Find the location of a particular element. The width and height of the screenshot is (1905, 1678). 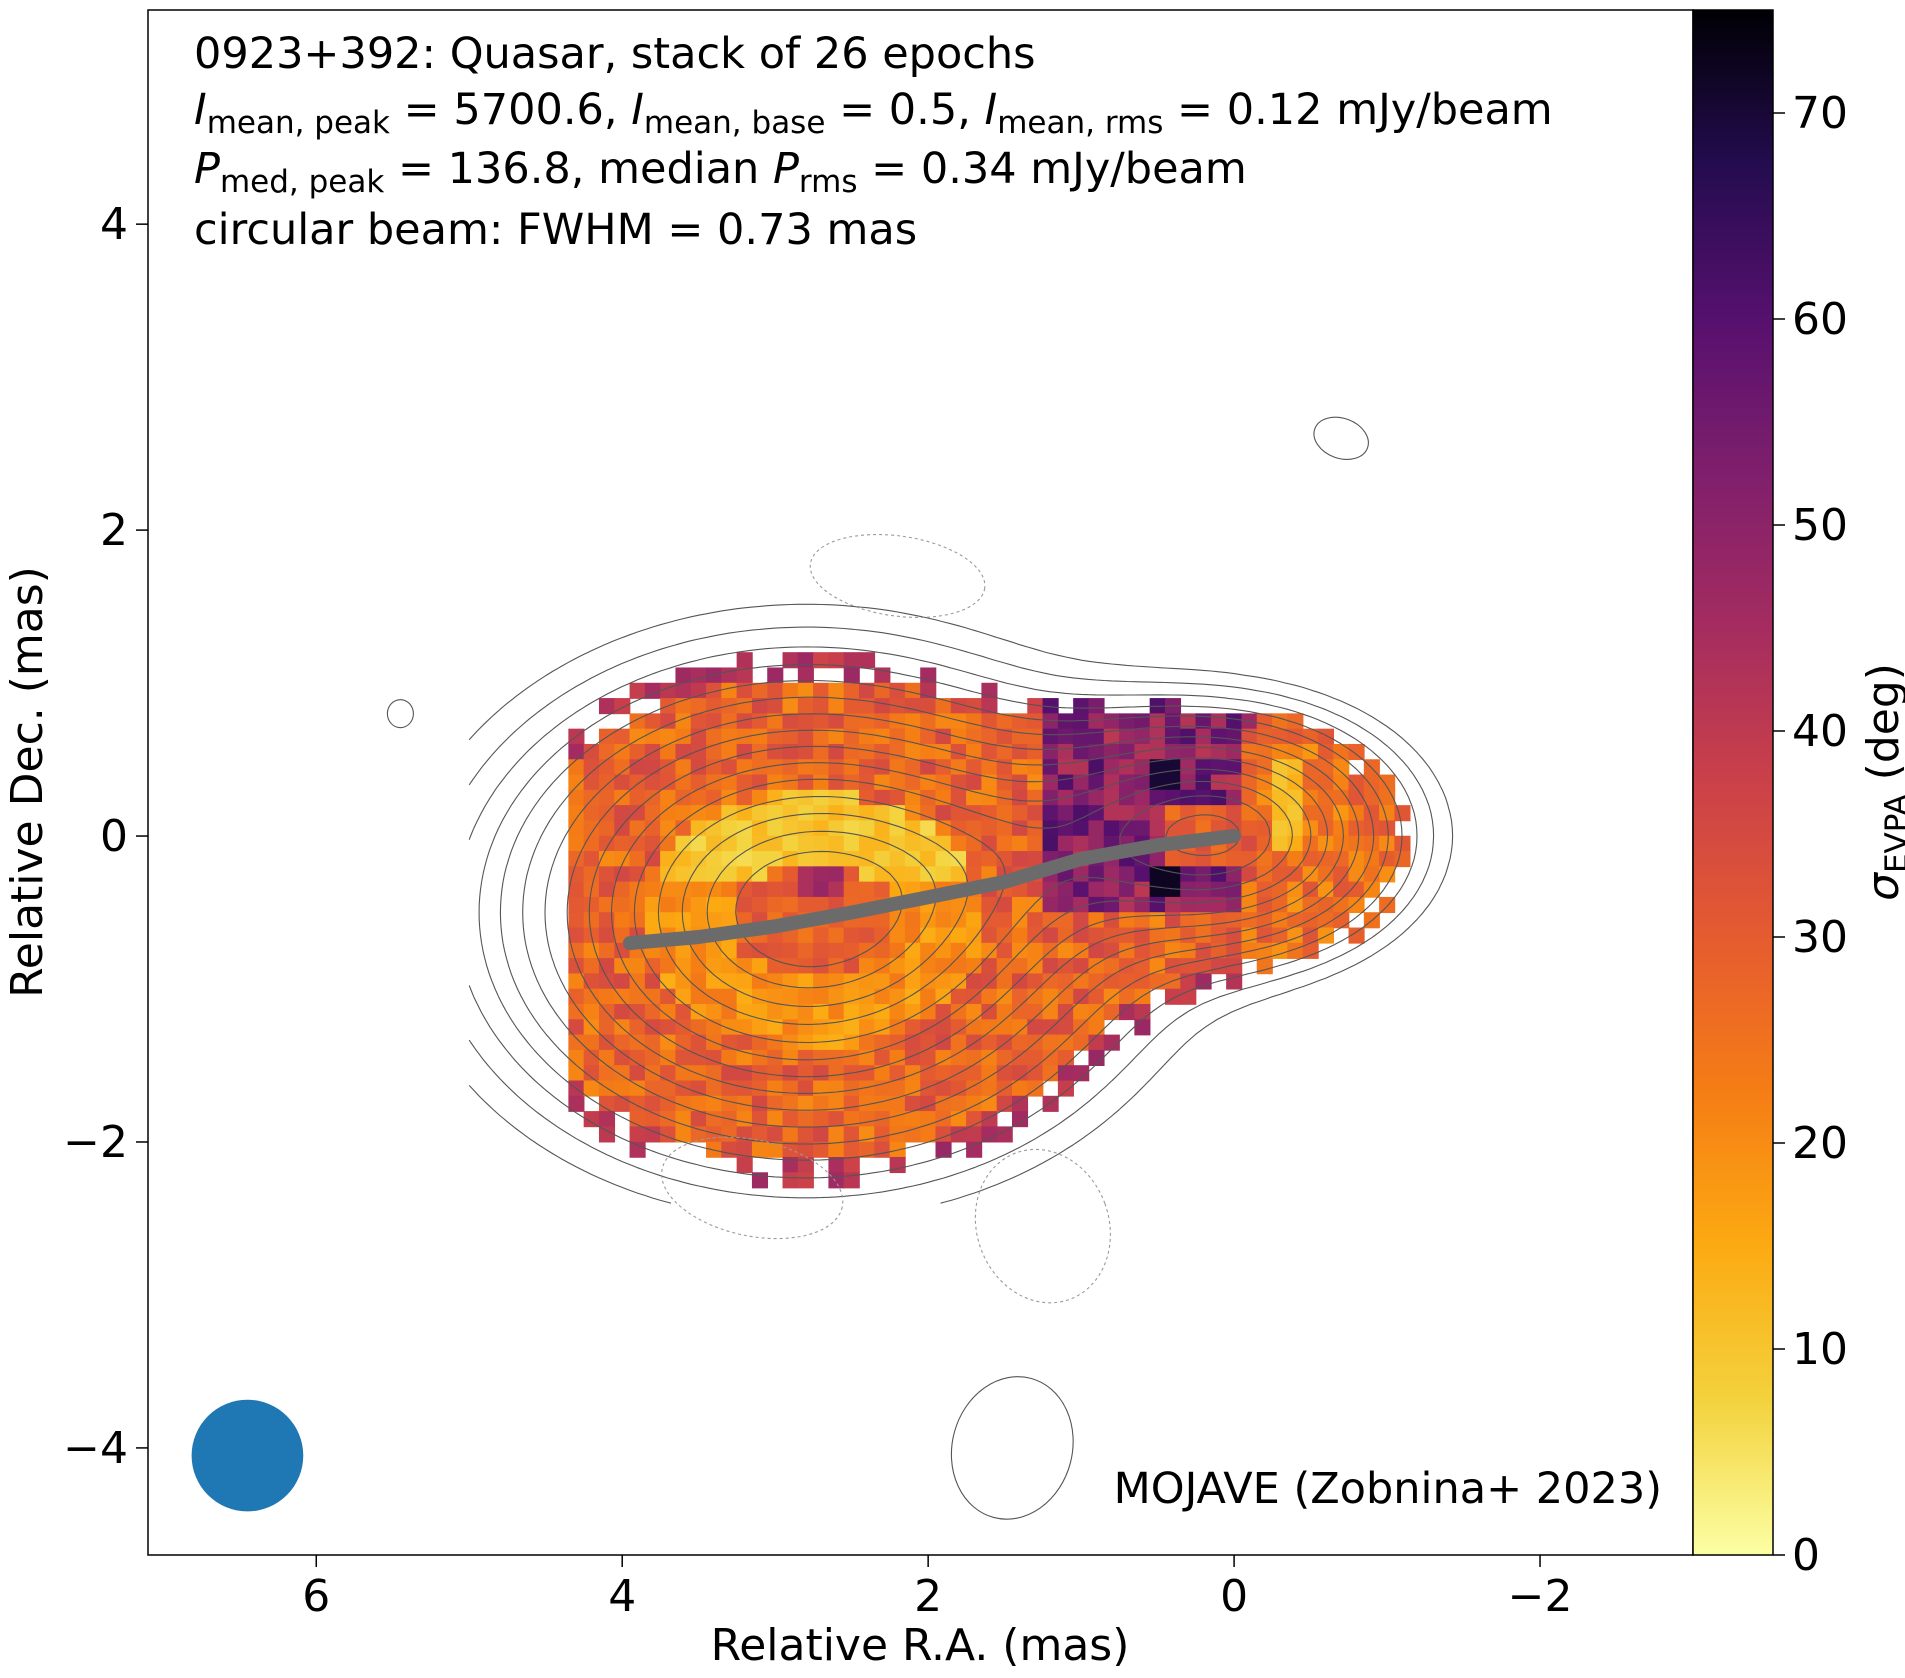

colorbar-tick-label: 20 is located at coordinates (1820, 1143).